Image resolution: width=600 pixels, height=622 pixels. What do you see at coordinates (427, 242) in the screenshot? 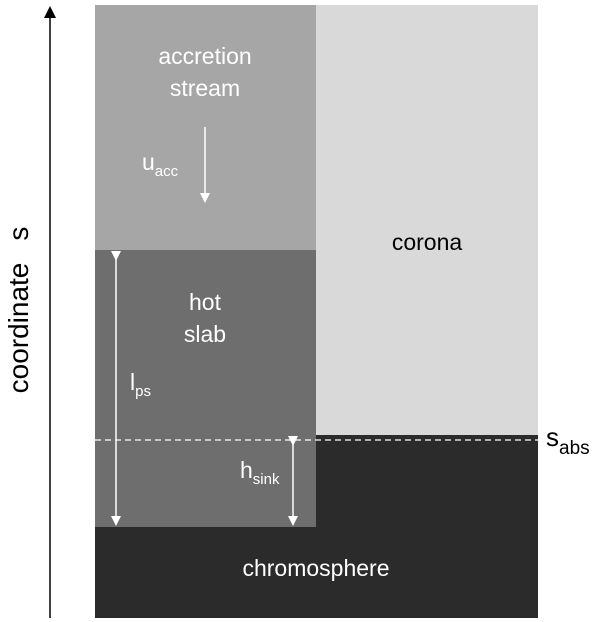
I see `region-label: corona` at bounding box center [427, 242].